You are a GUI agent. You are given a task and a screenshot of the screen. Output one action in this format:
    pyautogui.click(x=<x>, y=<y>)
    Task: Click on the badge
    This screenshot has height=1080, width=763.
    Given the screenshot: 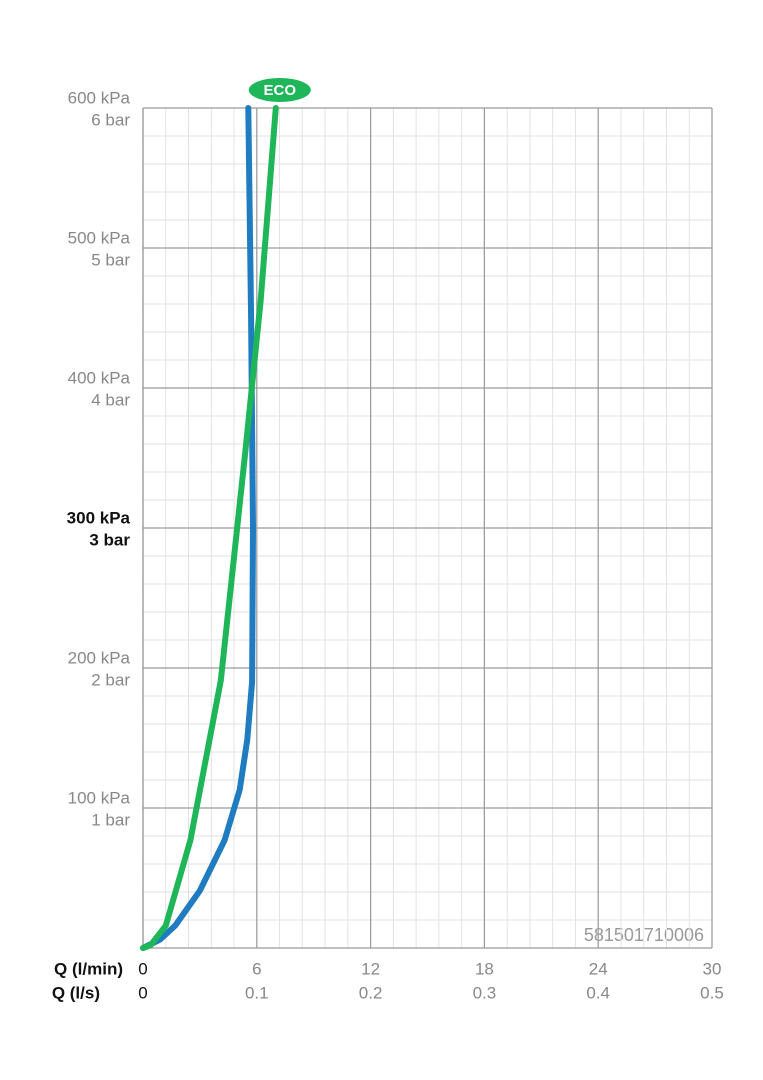 What is the action you would take?
    pyautogui.click(x=279, y=90)
    